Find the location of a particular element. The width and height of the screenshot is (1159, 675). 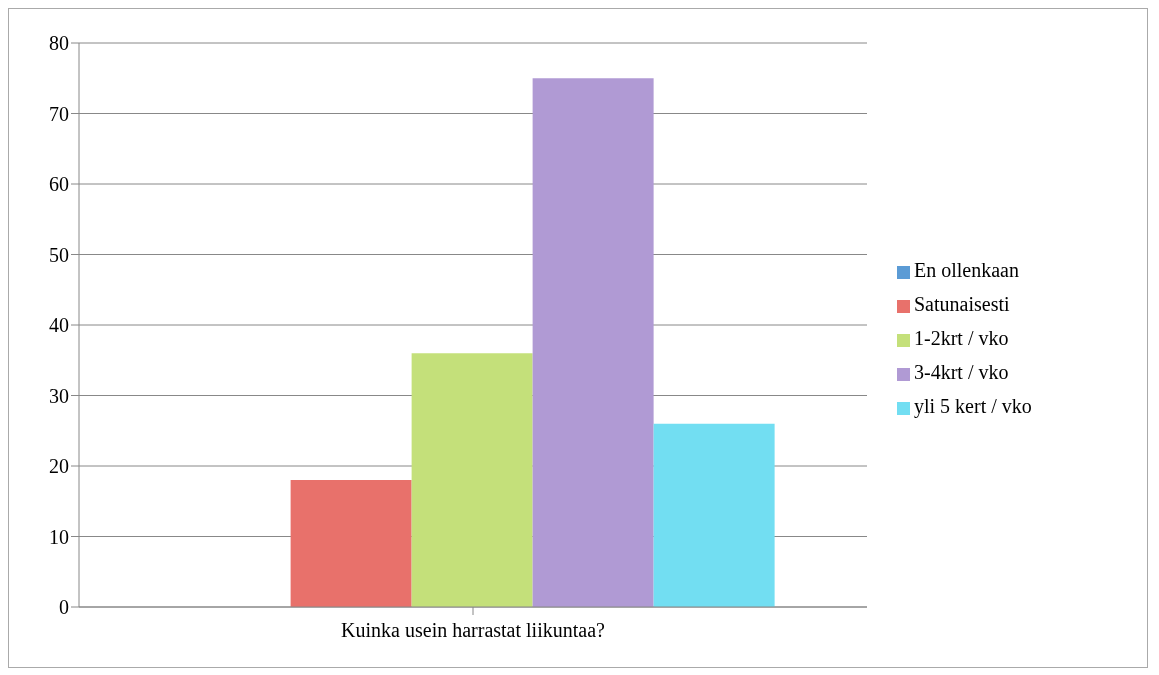

y-tick-label: 60 is located at coordinates (59, 184).